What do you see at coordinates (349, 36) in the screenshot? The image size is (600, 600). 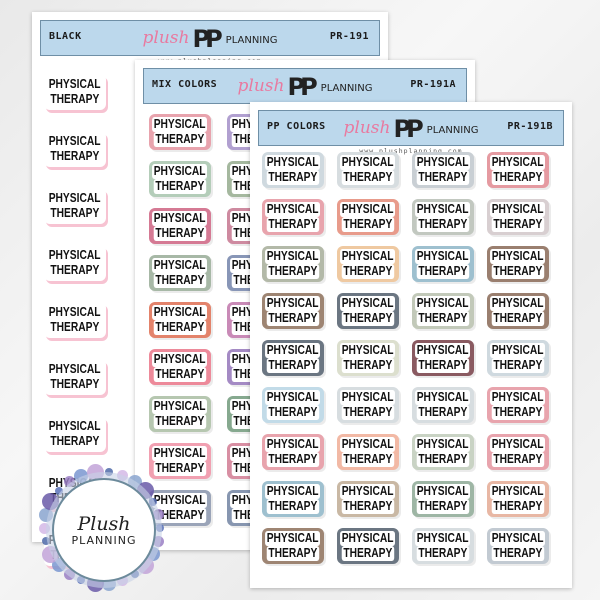 I see `product-code: PR-191` at bounding box center [349, 36].